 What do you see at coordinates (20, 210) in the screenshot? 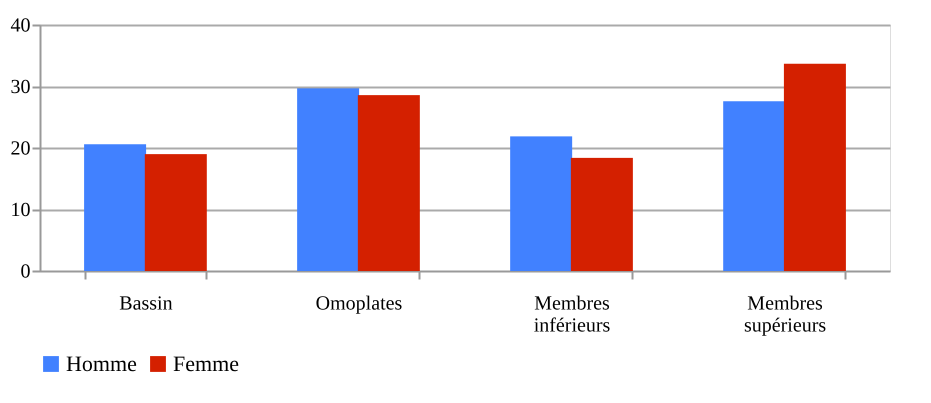
I see `y-tick-label: 10` at bounding box center [20, 210].